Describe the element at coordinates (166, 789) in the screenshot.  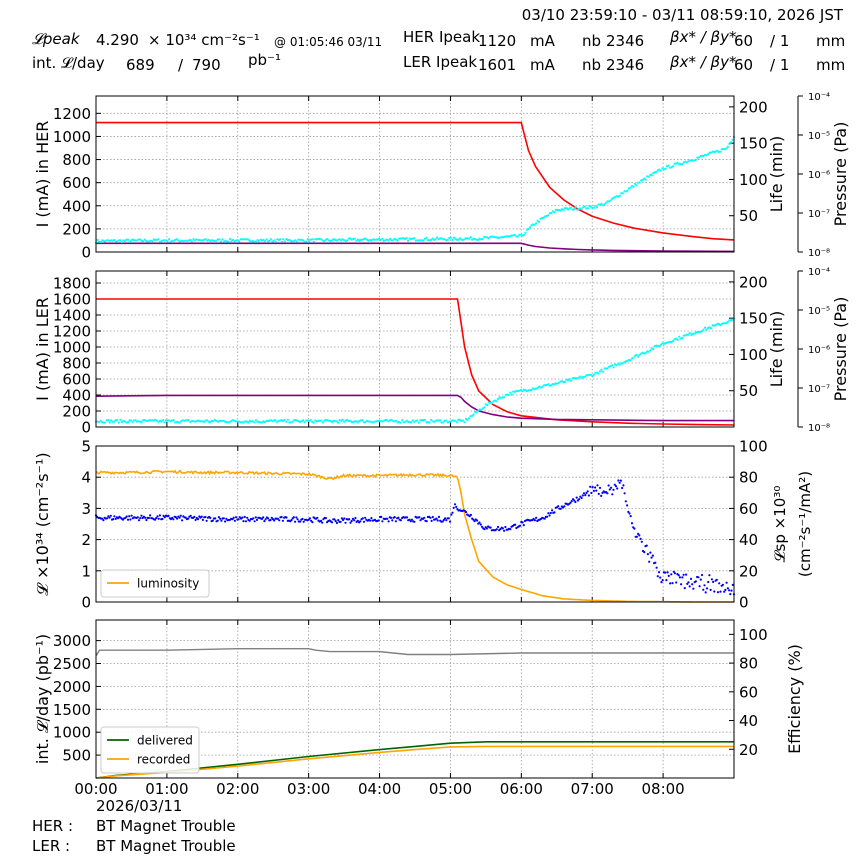
I see `x-tick-label: 01:00` at that location.